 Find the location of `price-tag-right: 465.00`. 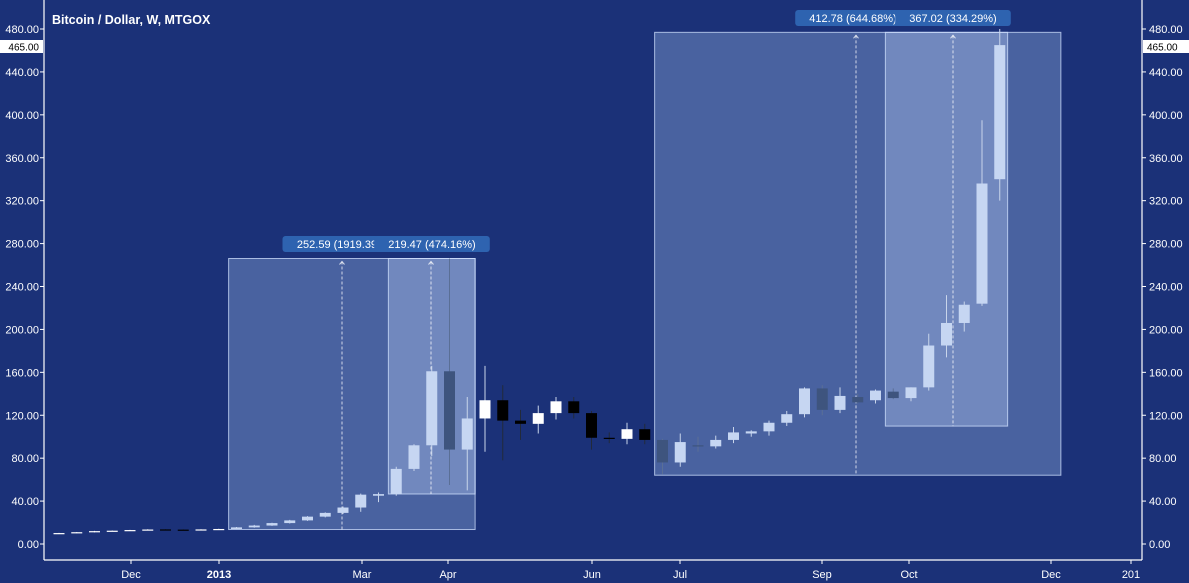

price-tag-right: 465.00 is located at coordinates (1166, 47).